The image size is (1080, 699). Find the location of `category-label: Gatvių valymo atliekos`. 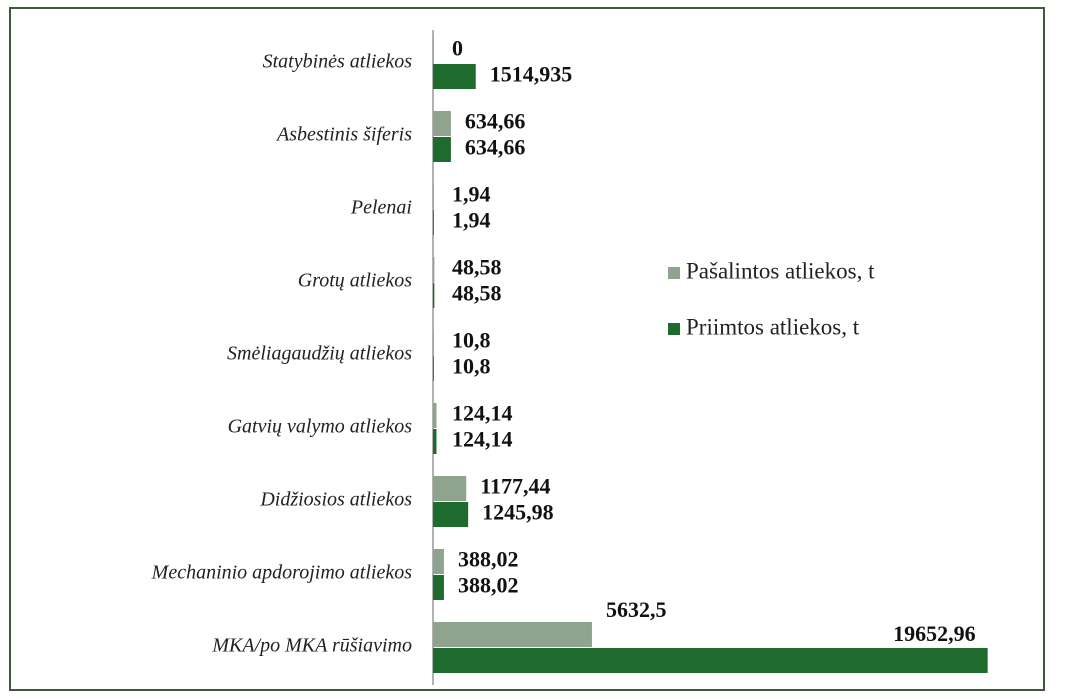

category-label: Gatvių valymo atliekos is located at coordinates (320, 427).